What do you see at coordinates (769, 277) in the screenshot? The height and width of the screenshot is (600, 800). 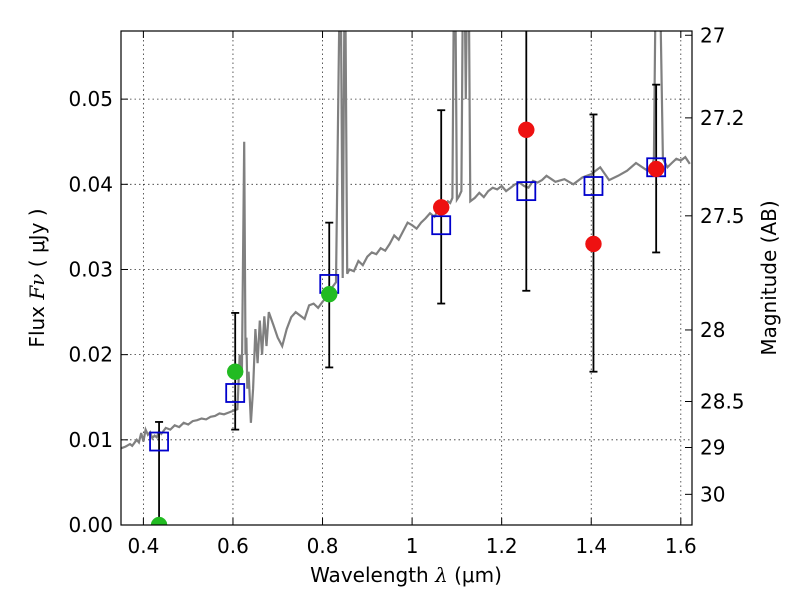 I see `y2-axis-title: Magnitude (AB)` at bounding box center [769, 277].